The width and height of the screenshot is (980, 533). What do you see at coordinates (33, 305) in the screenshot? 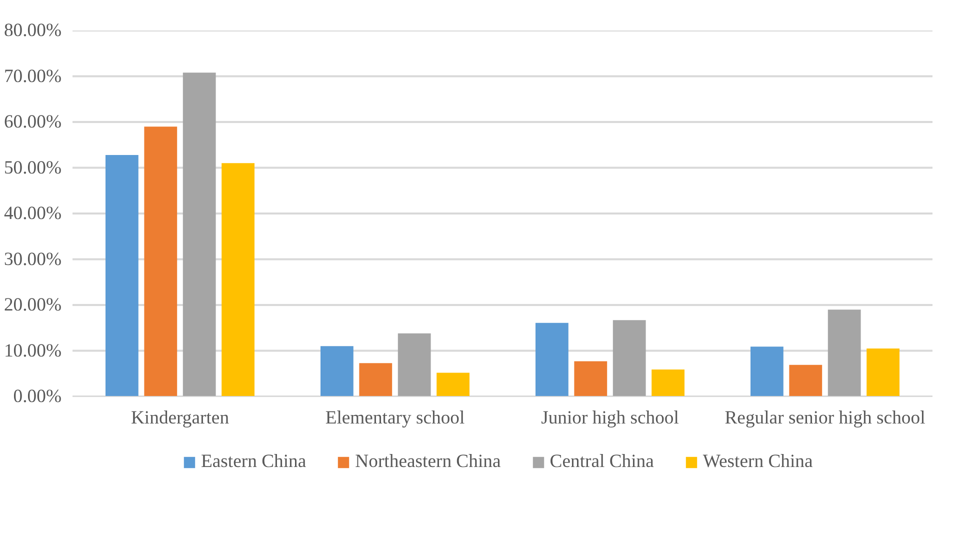
I see `y-tick-label: 20.00%` at bounding box center [33, 305].